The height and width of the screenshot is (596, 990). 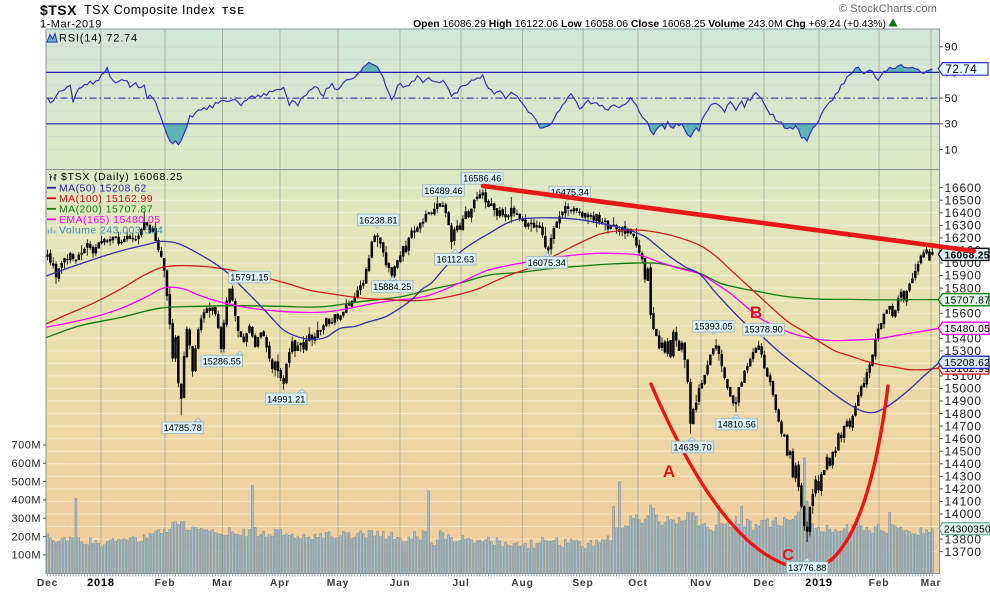 What do you see at coordinates (692, 447) in the screenshot?
I see `svg-text: 14639.70` at bounding box center [692, 447].